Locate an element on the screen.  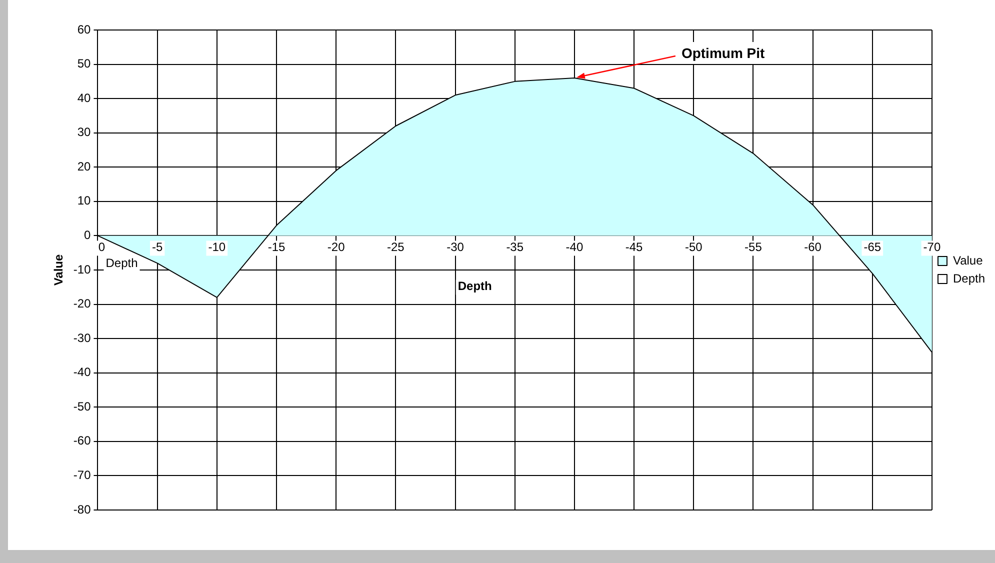
y-tick-label: -40 is located at coordinates (82, 372).